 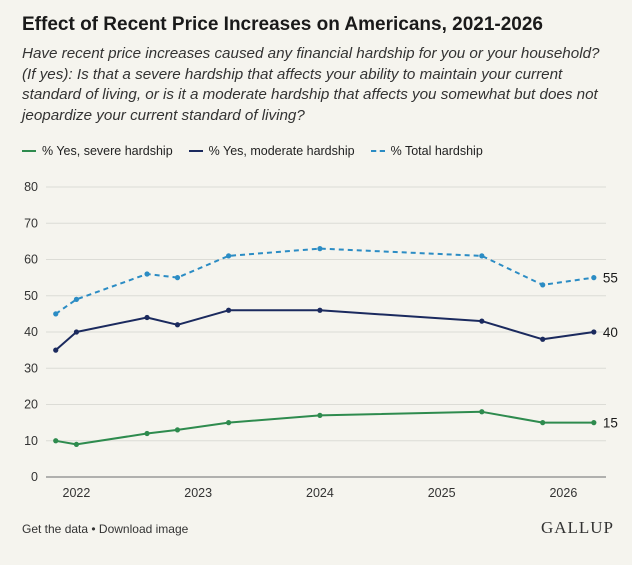 I want to click on y-tick-label: 50, so click(x=31, y=296).